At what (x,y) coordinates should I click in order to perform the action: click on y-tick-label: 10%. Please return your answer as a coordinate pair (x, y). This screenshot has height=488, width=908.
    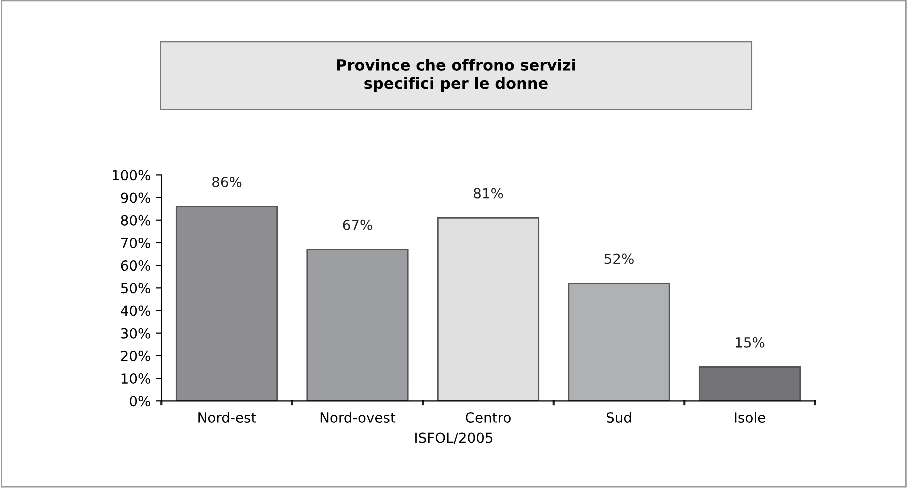
    Looking at the image, I should click on (136, 379).